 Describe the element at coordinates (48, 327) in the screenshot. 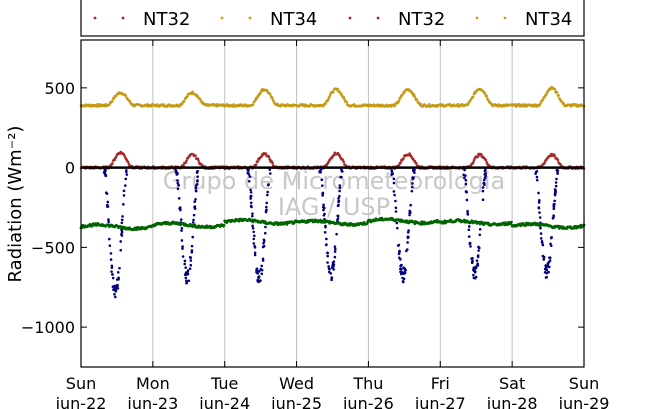

I see `y-tick-label: −1000` at that location.